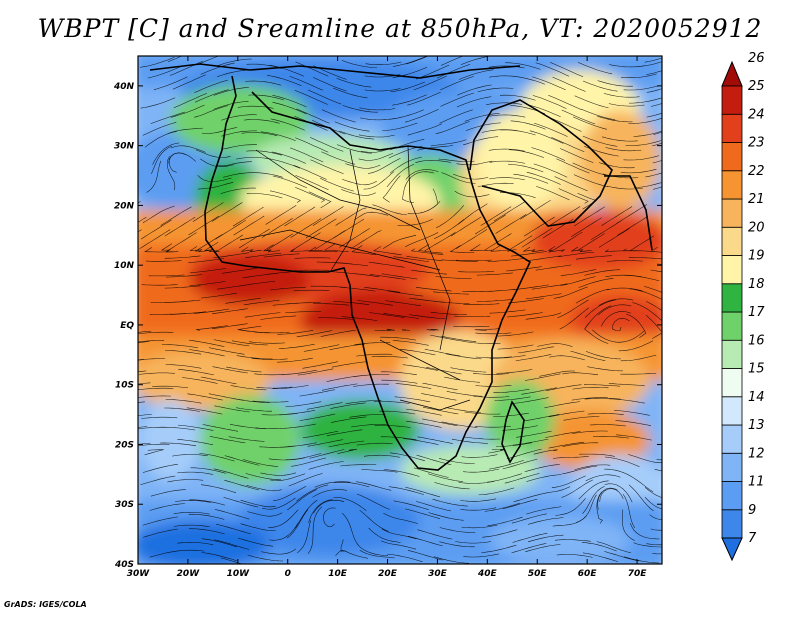 The height and width of the screenshot is (618, 800). I want to click on lat-tick-label: 40S, so click(124, 565).